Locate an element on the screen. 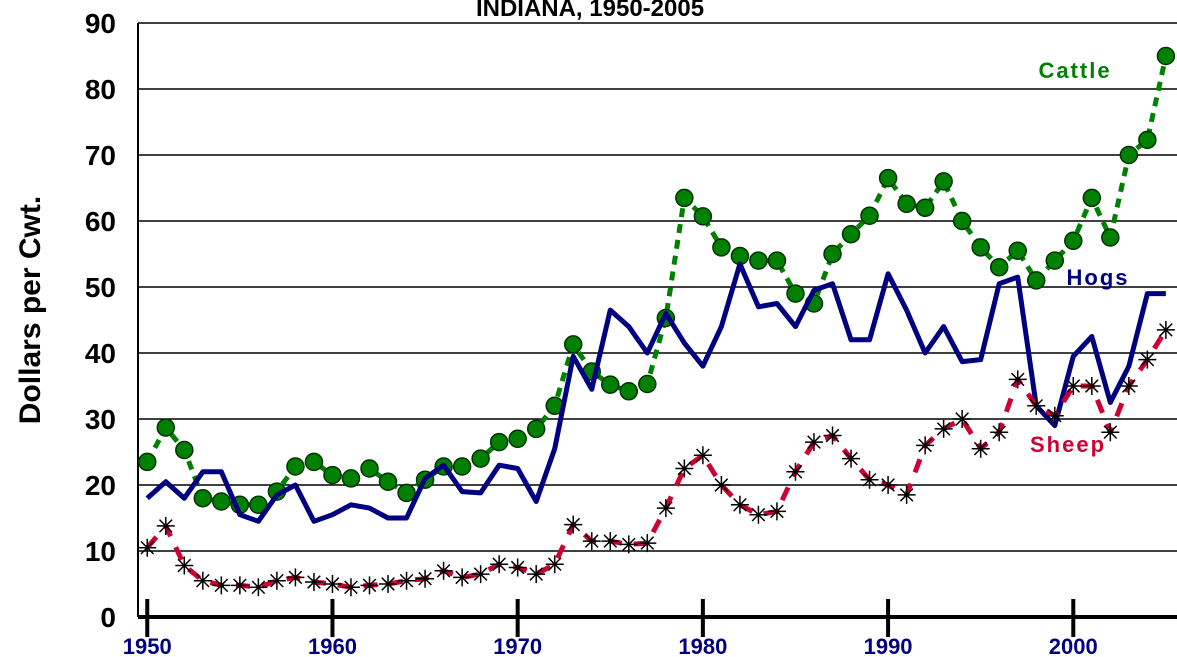  y-tick-label: 30 is located at coordinates (100, 419).